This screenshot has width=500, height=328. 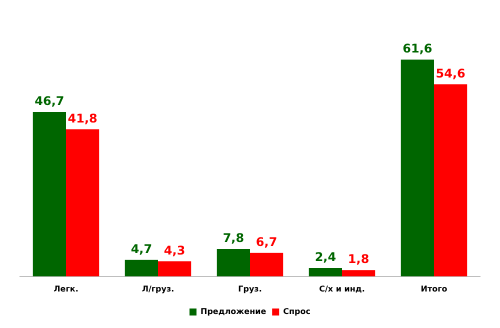 What do you see at coordinates (141, 249) in the screenshot?
I see `data-label: 4,7` at bounding box center [141, 249].